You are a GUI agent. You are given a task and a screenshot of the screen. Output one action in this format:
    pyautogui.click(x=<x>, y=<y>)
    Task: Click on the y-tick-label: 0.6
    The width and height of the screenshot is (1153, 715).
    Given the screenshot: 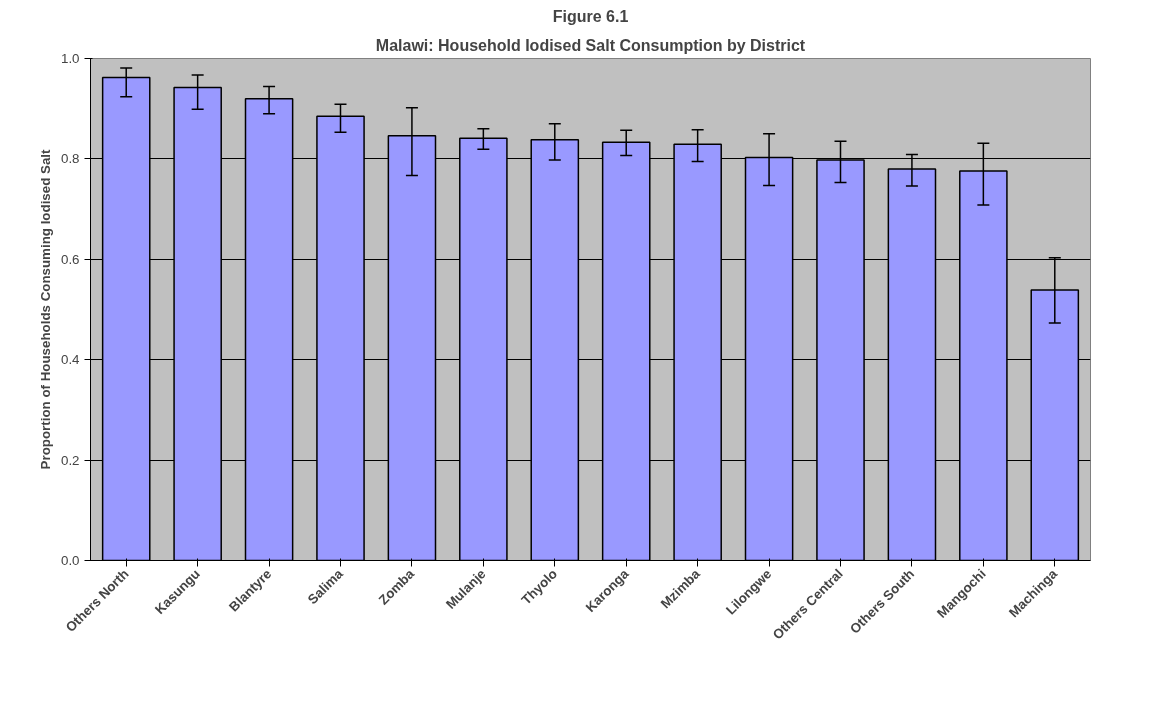 What is the action you would take?
    pyautogui.click(x=70, y=259)
    